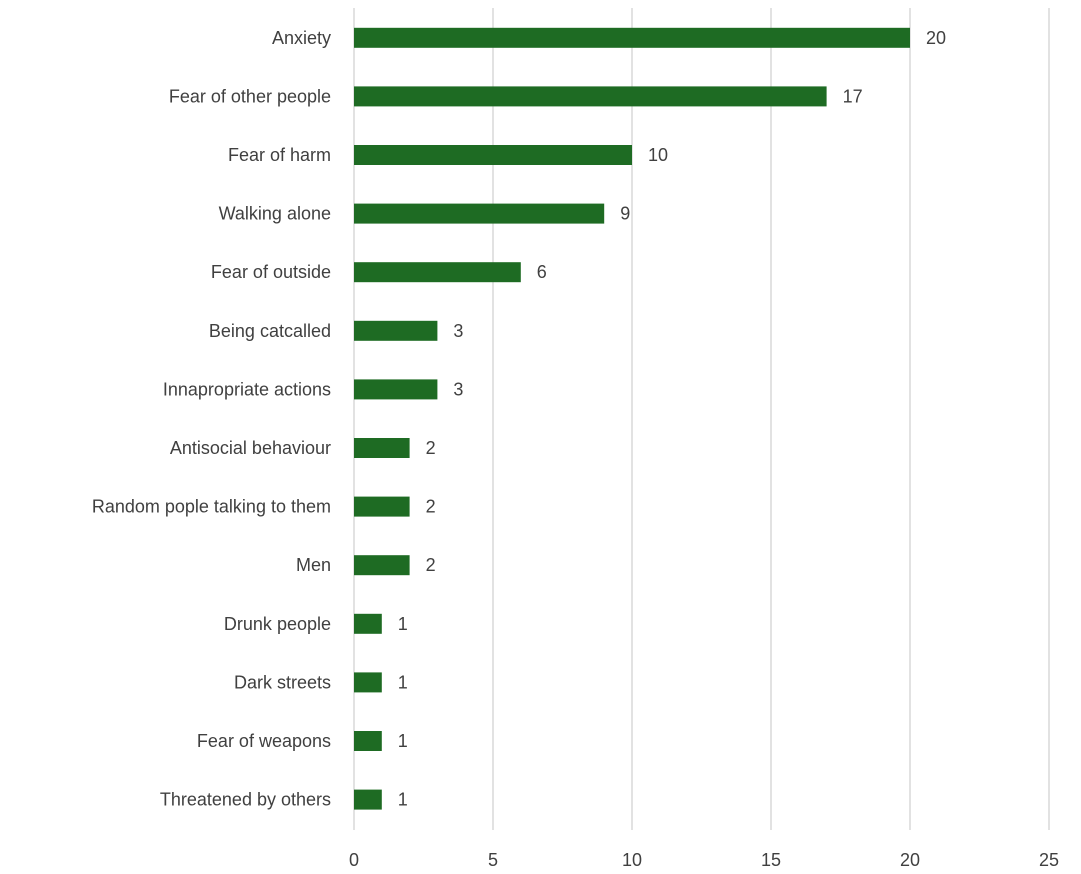 This screenshot has width=1081, height=874. I want to click on x-tick-label: 10, so click(632, 859).